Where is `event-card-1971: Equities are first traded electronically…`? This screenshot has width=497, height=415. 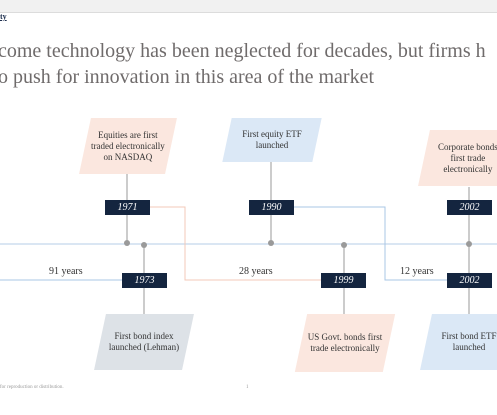 event-card-1971: Equities are first traded electronically… is located at coordinates (128, 146).